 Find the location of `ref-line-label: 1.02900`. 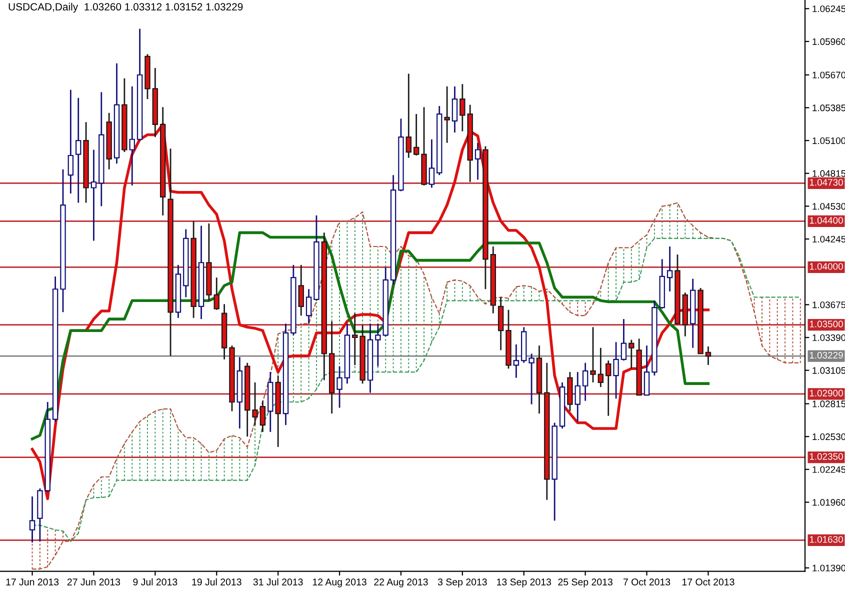

ref-line-label: 1.02900 is located at coordinates (826, 393).